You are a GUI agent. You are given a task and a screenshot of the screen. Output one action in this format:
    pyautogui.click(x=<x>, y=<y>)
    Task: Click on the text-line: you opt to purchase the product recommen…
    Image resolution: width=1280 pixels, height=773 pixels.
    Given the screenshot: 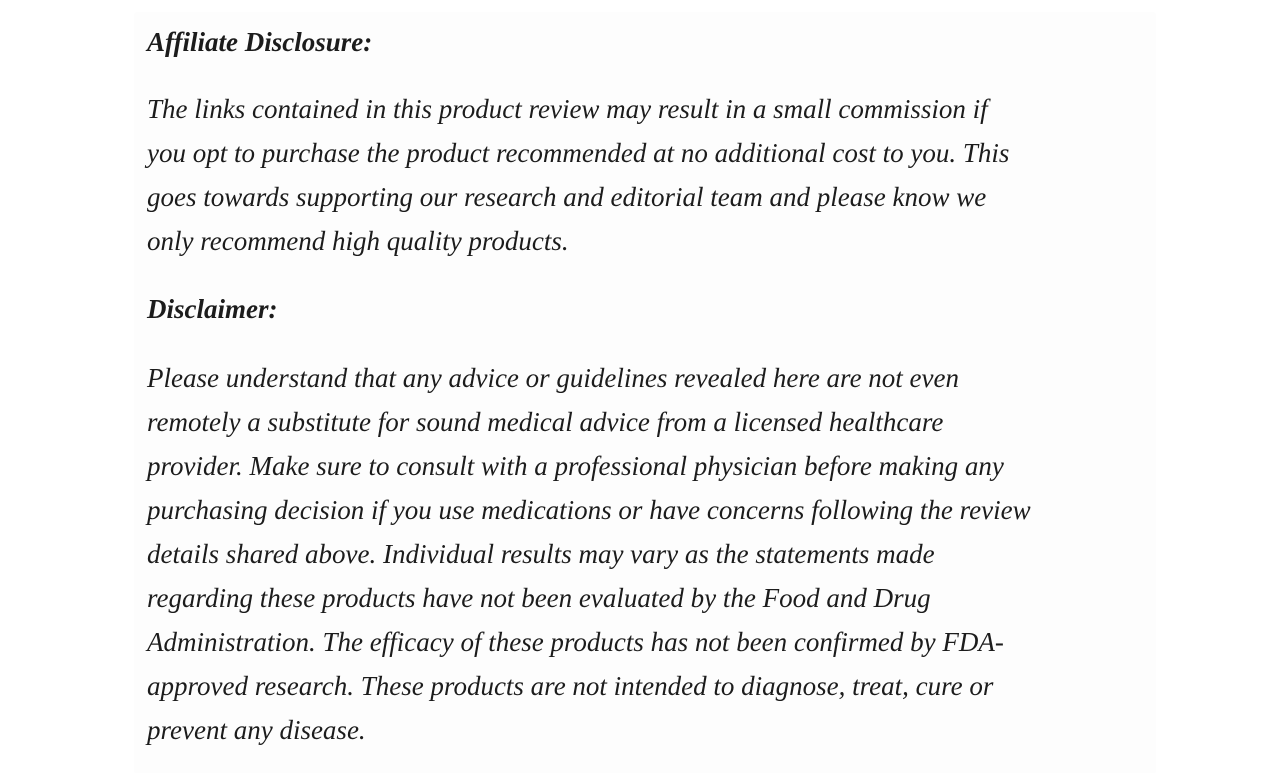 What is the action you would take?
    pyautogui.click(x=578, y=153)
    